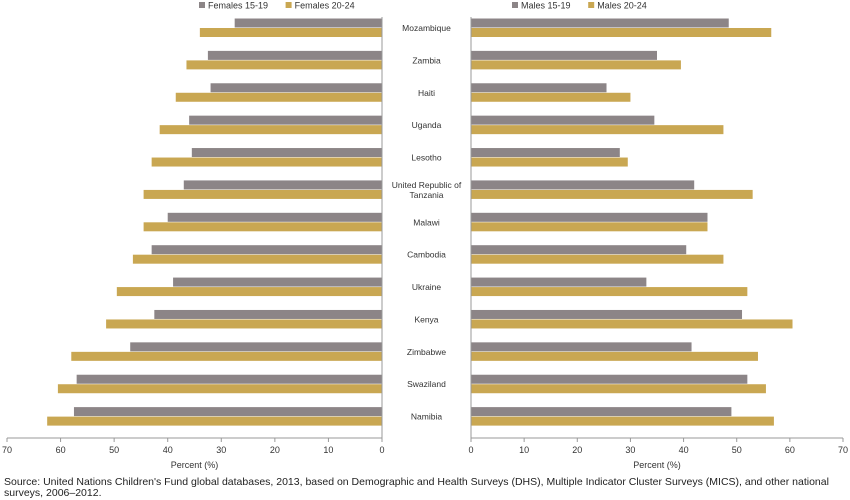  Describe the element at coordinates (325, 6) in the screenshot. I see `legend-label-females-1: Females 20-24` at that location.